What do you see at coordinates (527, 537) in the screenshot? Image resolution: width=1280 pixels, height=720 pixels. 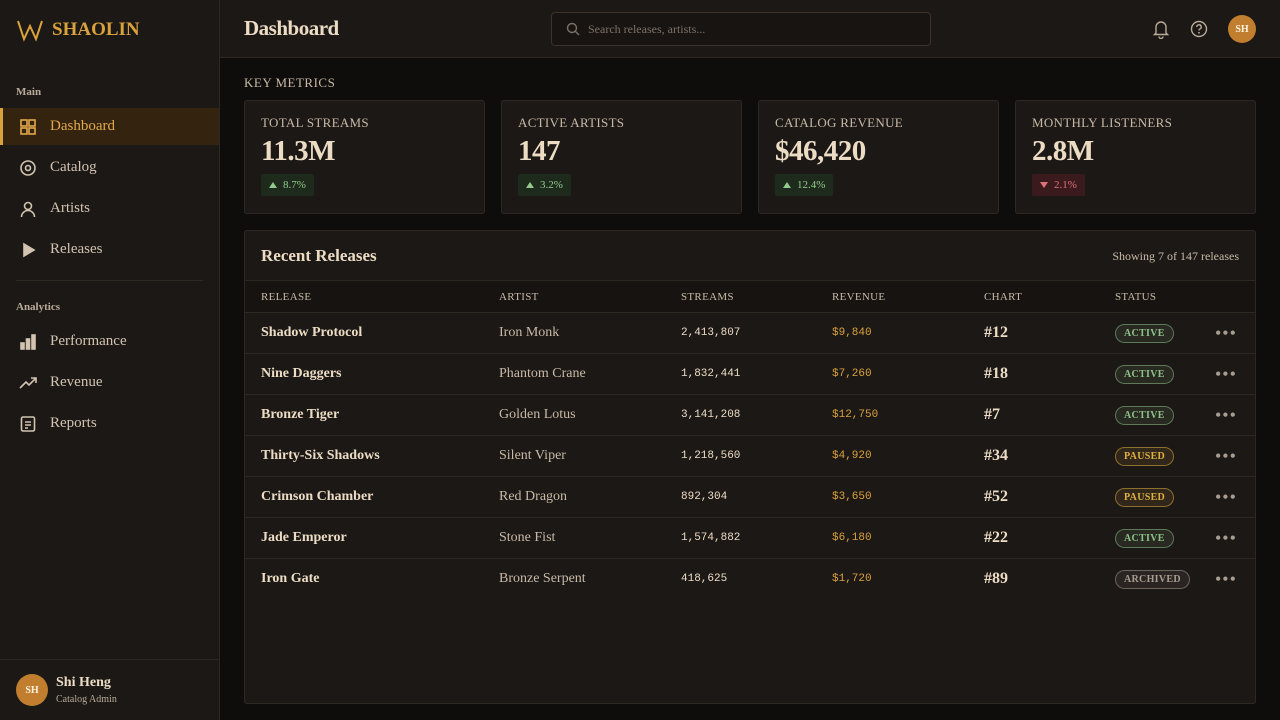 I see `artist-name: Stone Fist` at bounding box center [527, 537].